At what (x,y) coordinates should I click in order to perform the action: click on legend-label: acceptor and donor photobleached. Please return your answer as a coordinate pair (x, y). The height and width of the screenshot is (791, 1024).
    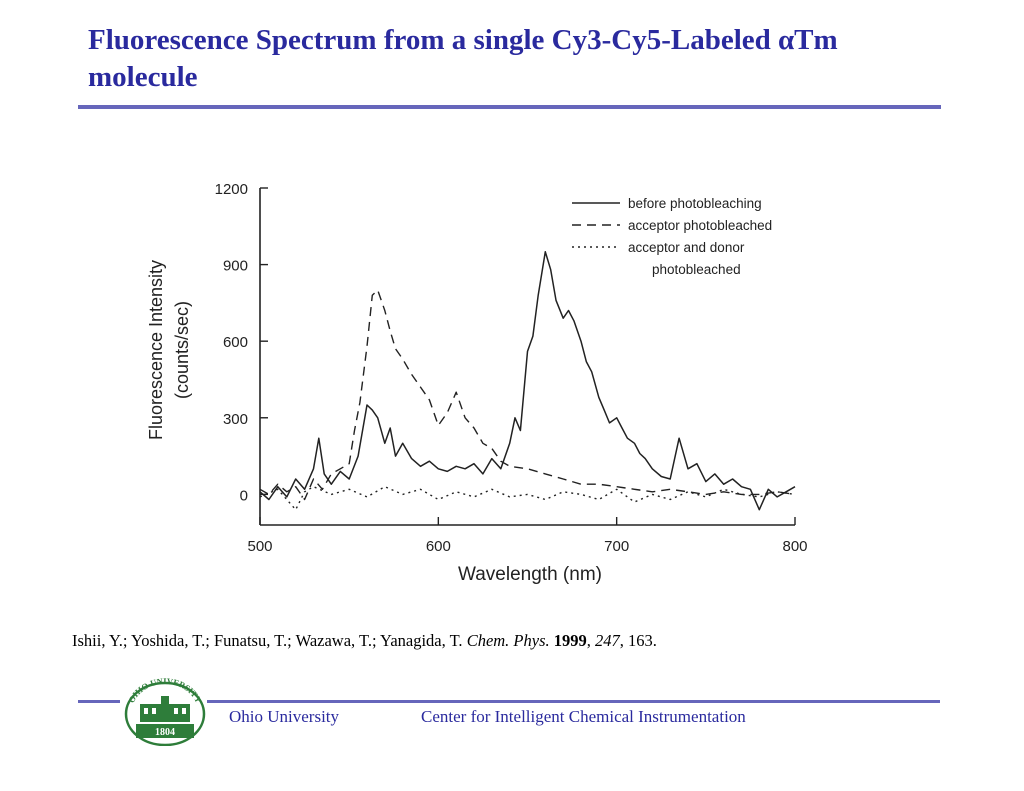
    Looking at the image, I should click on (686, 258).